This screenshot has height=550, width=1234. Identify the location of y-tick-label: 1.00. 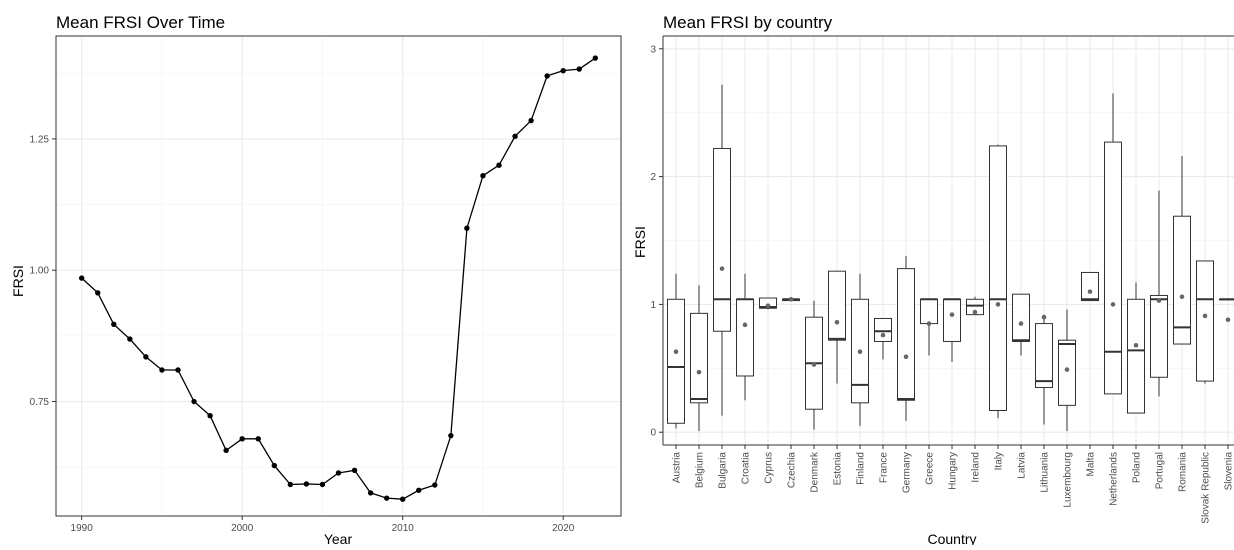
(40, 271).